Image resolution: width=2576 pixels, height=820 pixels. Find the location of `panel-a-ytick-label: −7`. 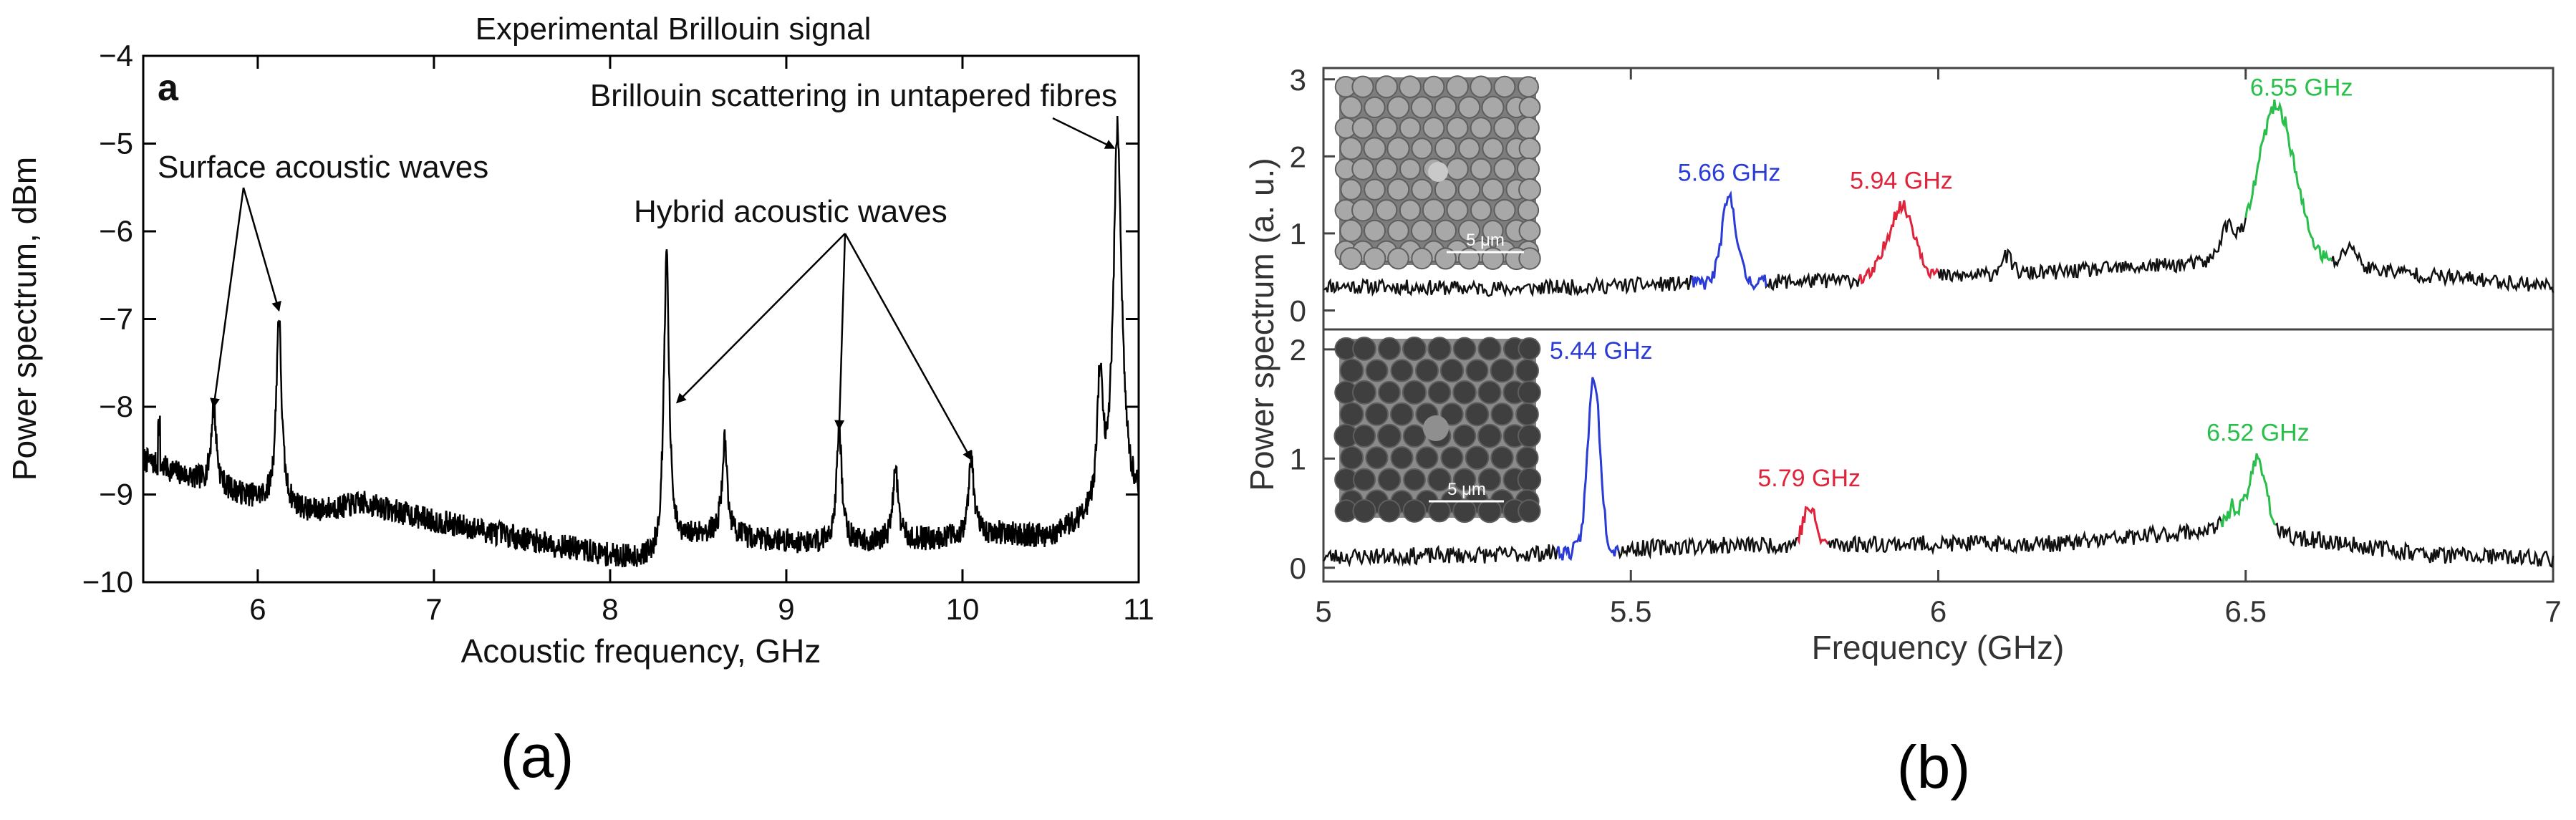

panel-a-ytick-label: −7 is located at coordinates (116, 319).